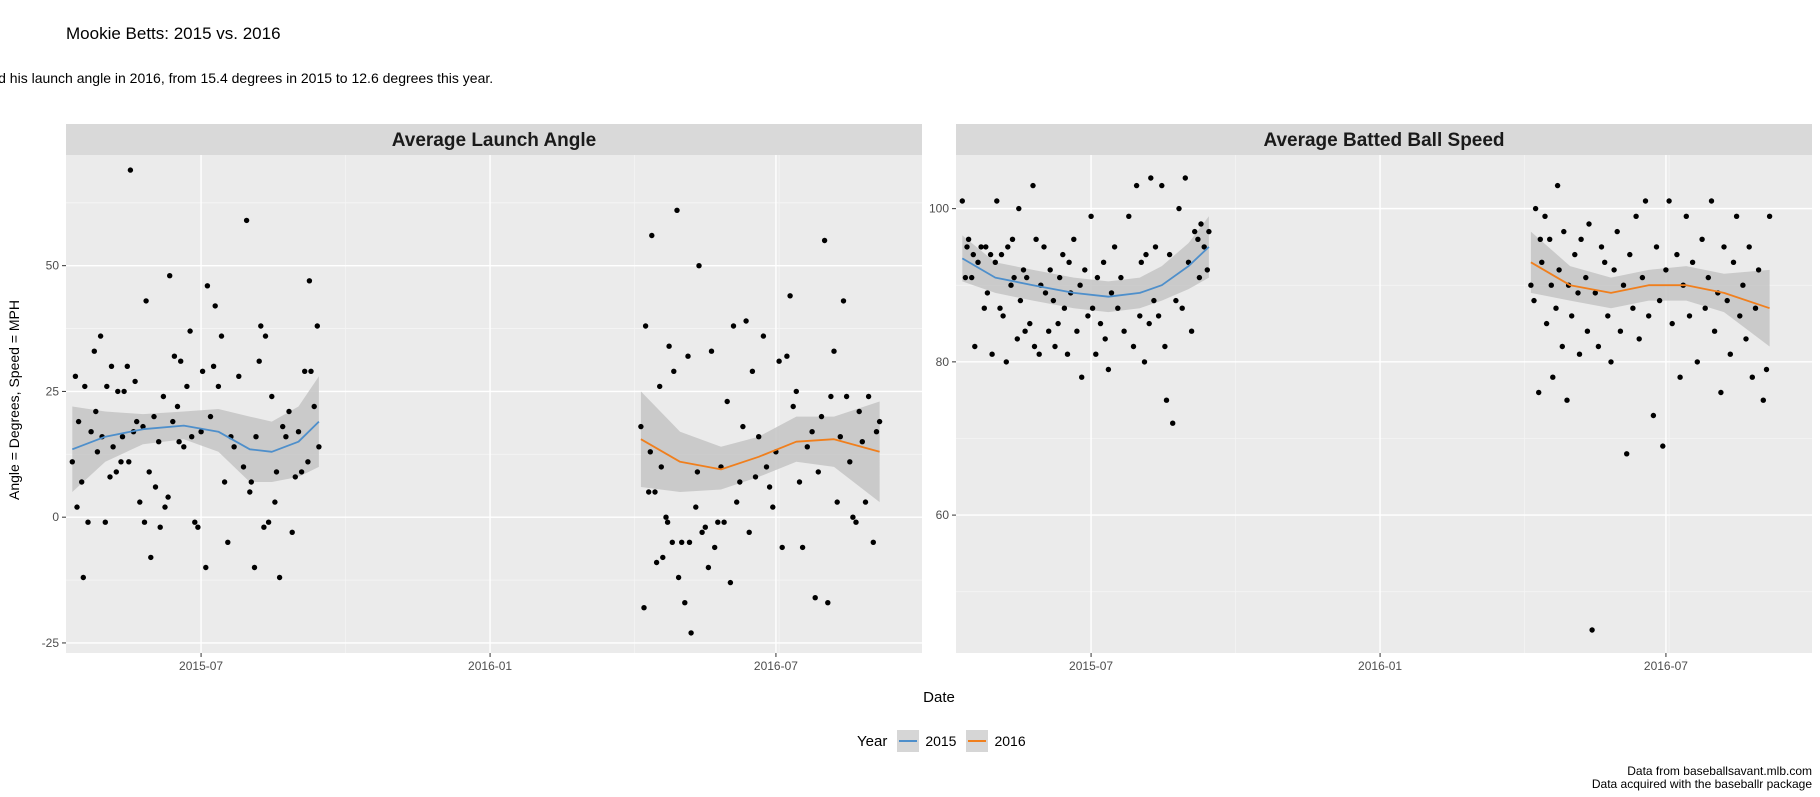 This screenshot has width=1820, height=797. What do you see at coordinates (941, 741) in the screenshot?
I see `legend-label-2015: 2015` at bounding box center [941, 741].